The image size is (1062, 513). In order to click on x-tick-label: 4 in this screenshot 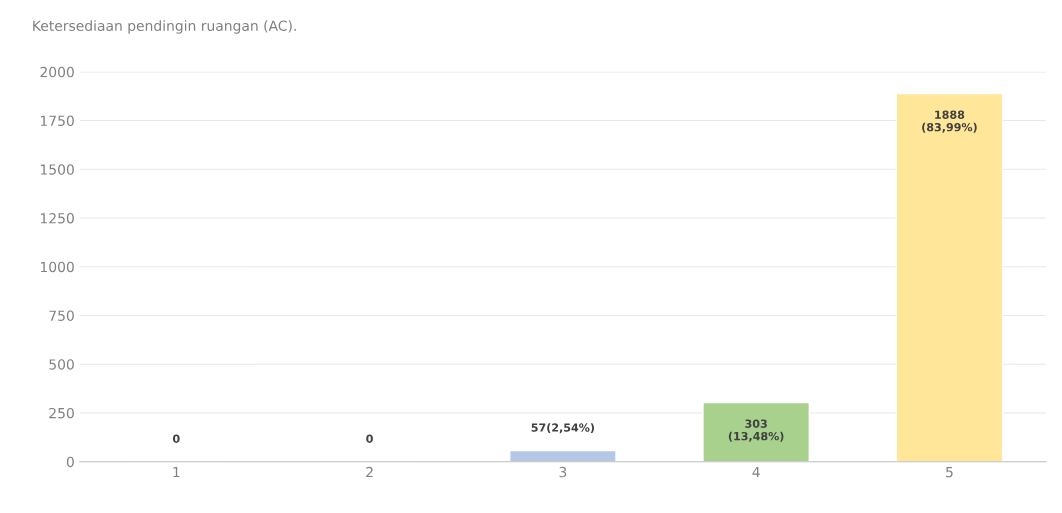, I will do `click(756, 472)`.